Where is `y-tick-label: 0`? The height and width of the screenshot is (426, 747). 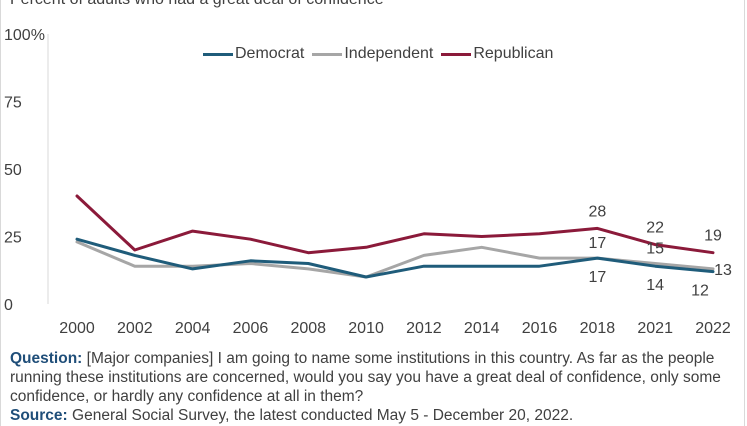 y-tick-label: 0 is located at coordinates (8, 305).